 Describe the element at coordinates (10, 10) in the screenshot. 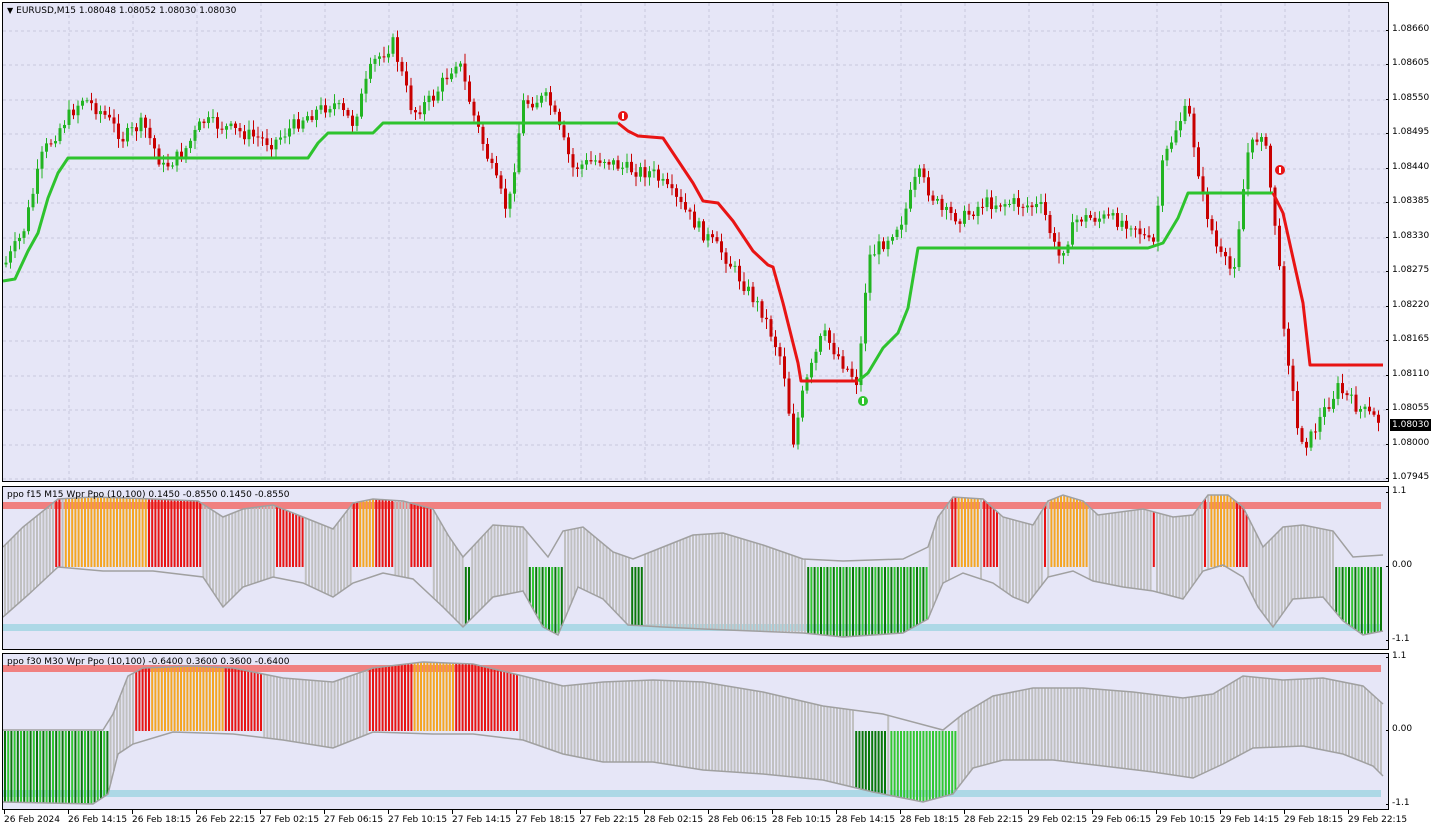

I see `symbol-dropdown-icon: ▼` at that location.